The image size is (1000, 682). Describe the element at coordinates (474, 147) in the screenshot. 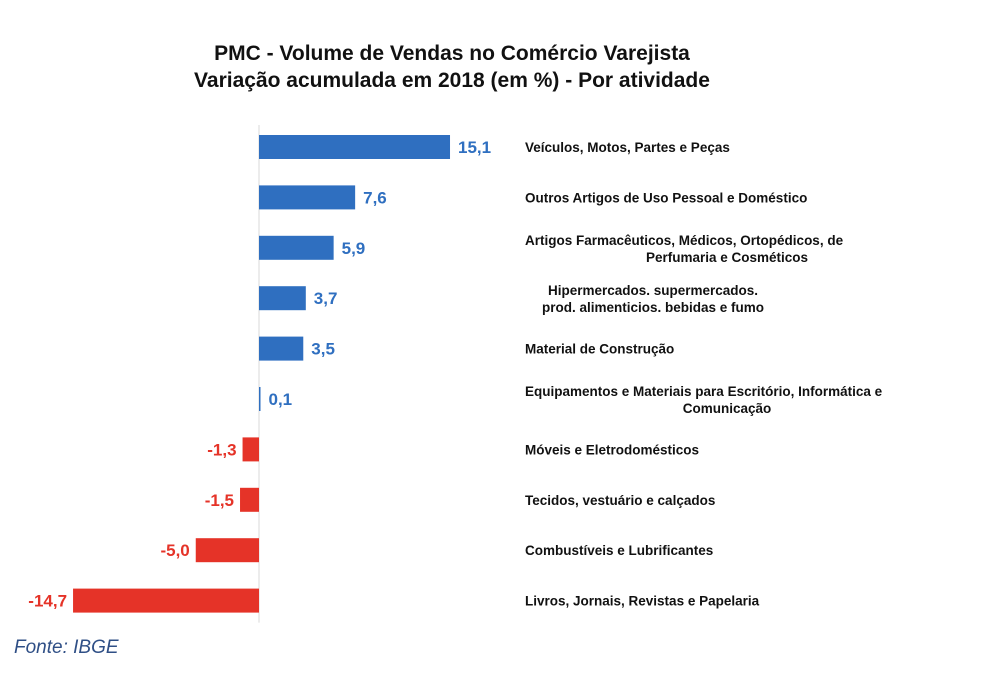

I see `bar-value-label: 15,1` at that location.